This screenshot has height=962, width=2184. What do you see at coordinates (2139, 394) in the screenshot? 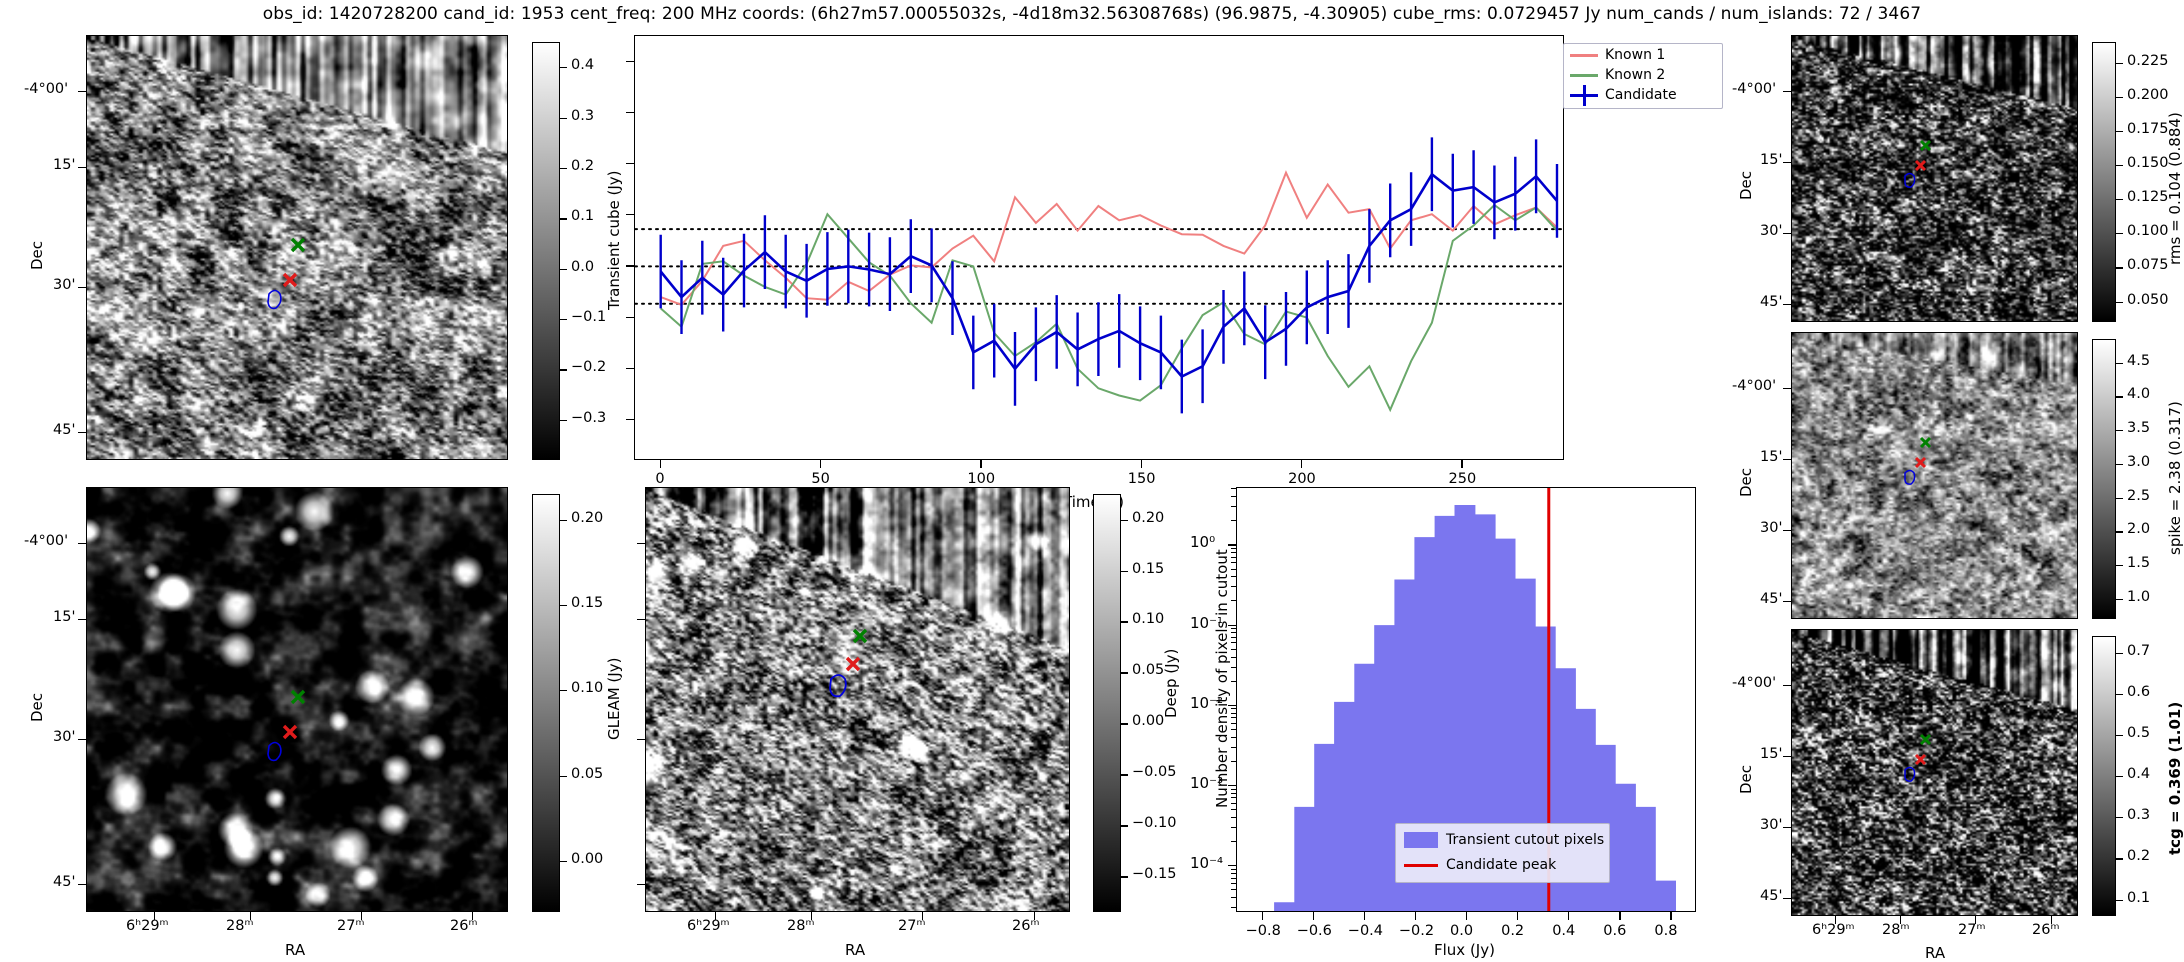
I see `colorbar-tick-label: 4.0` at bounding box center [2139, 394].